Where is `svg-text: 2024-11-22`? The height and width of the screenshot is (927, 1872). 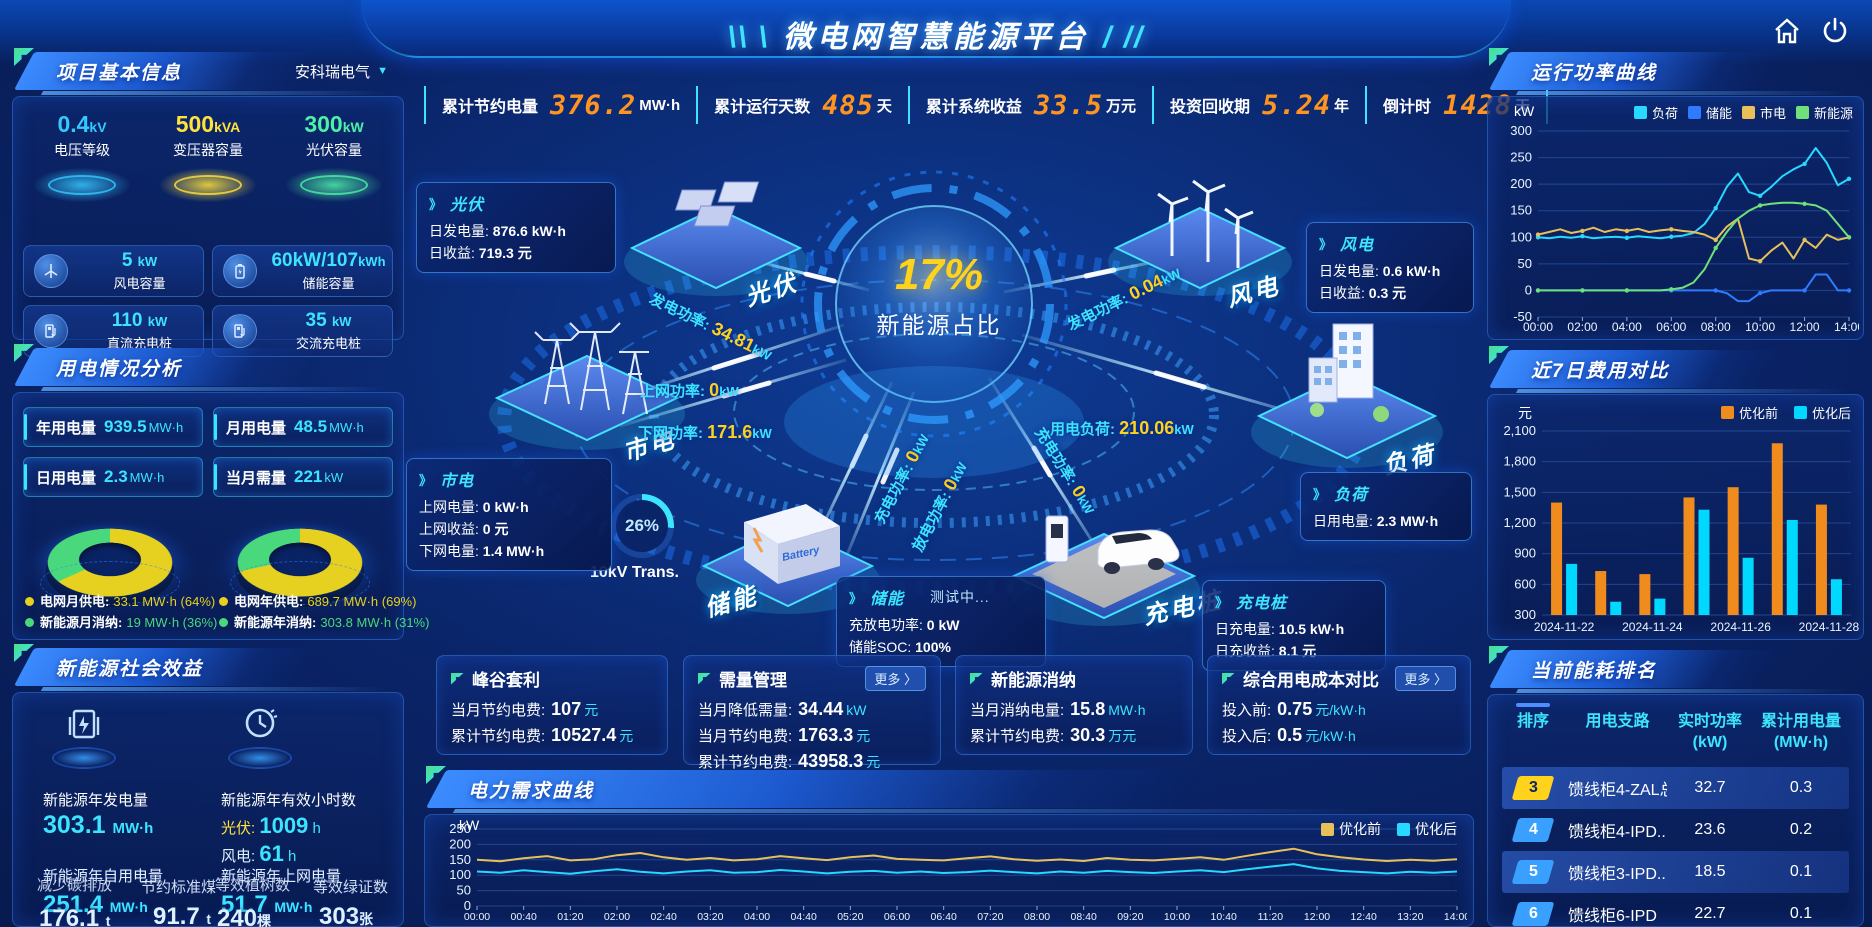
svg-text: 2024-11-22 is located at coordinates (1564, 627).